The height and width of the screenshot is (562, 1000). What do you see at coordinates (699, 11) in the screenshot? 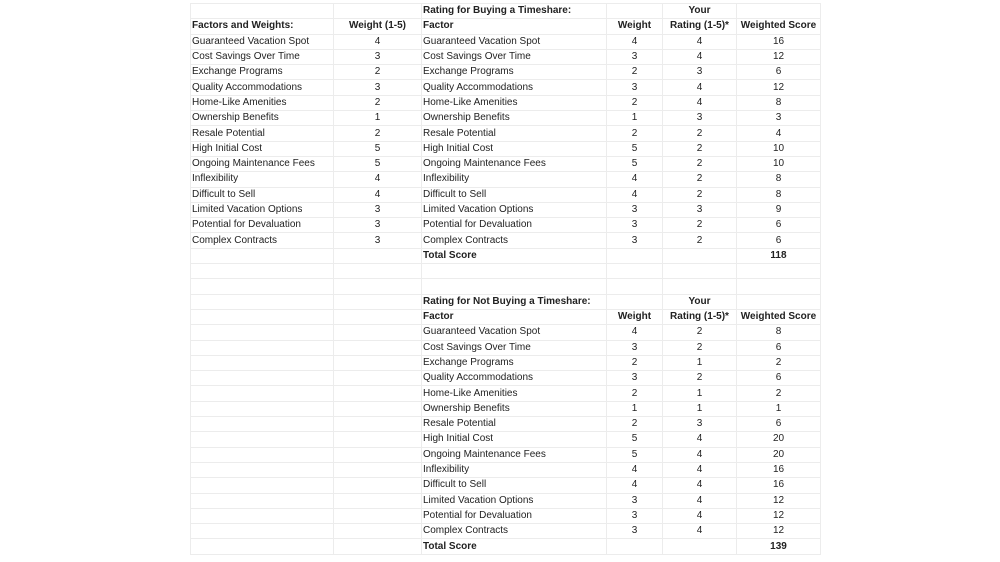
I see `cell: Your` at bounding box center [699, 11].